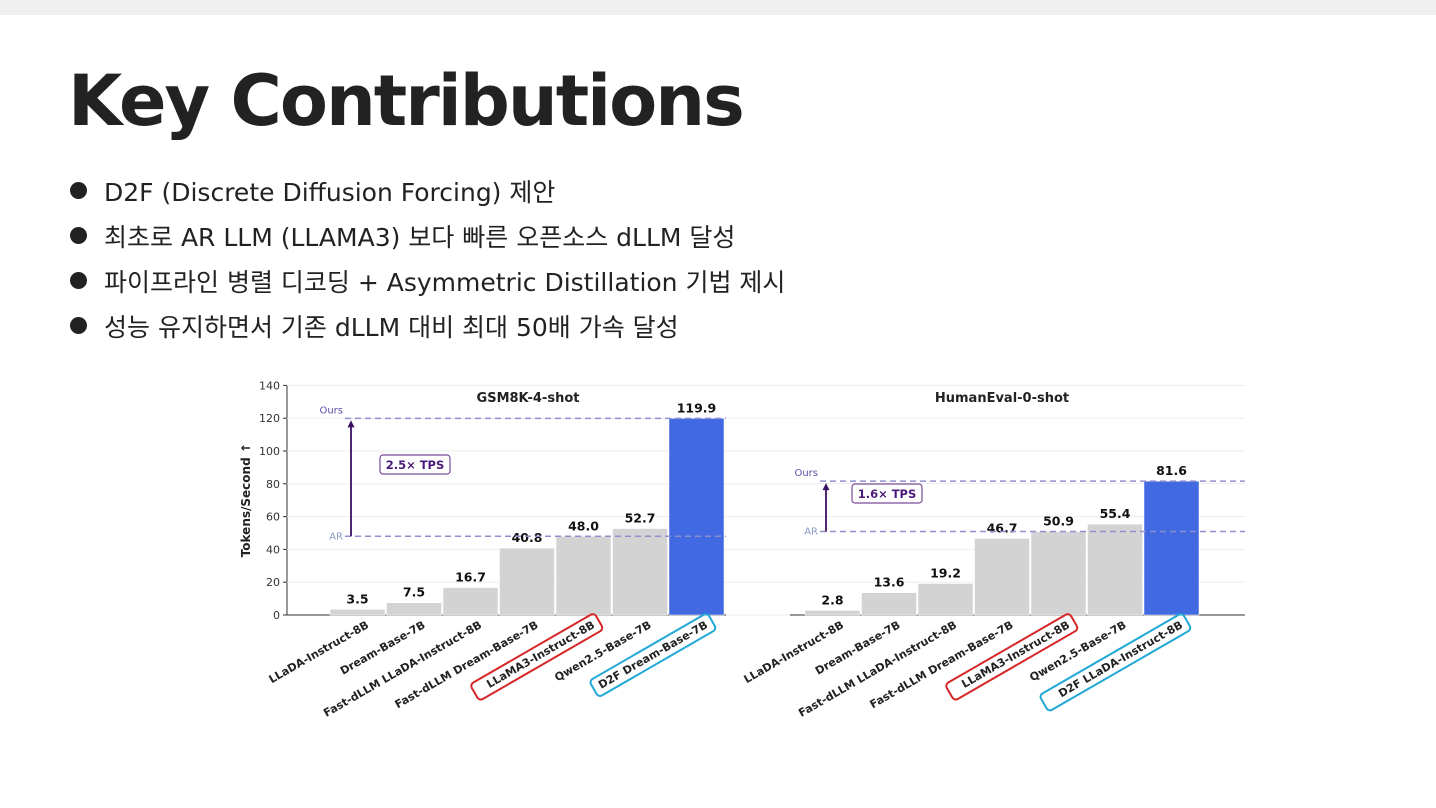  I want to click on bar-value-label: 13.6, so click(889, 582).